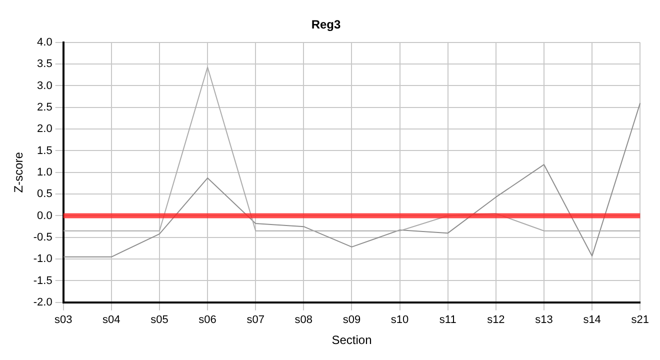 This screenshot has height=360, width=660. What do you see at coordinates (447, 320) in the screenshot?
I see `x-tick-label: s11` at bounding box center [447, 320].